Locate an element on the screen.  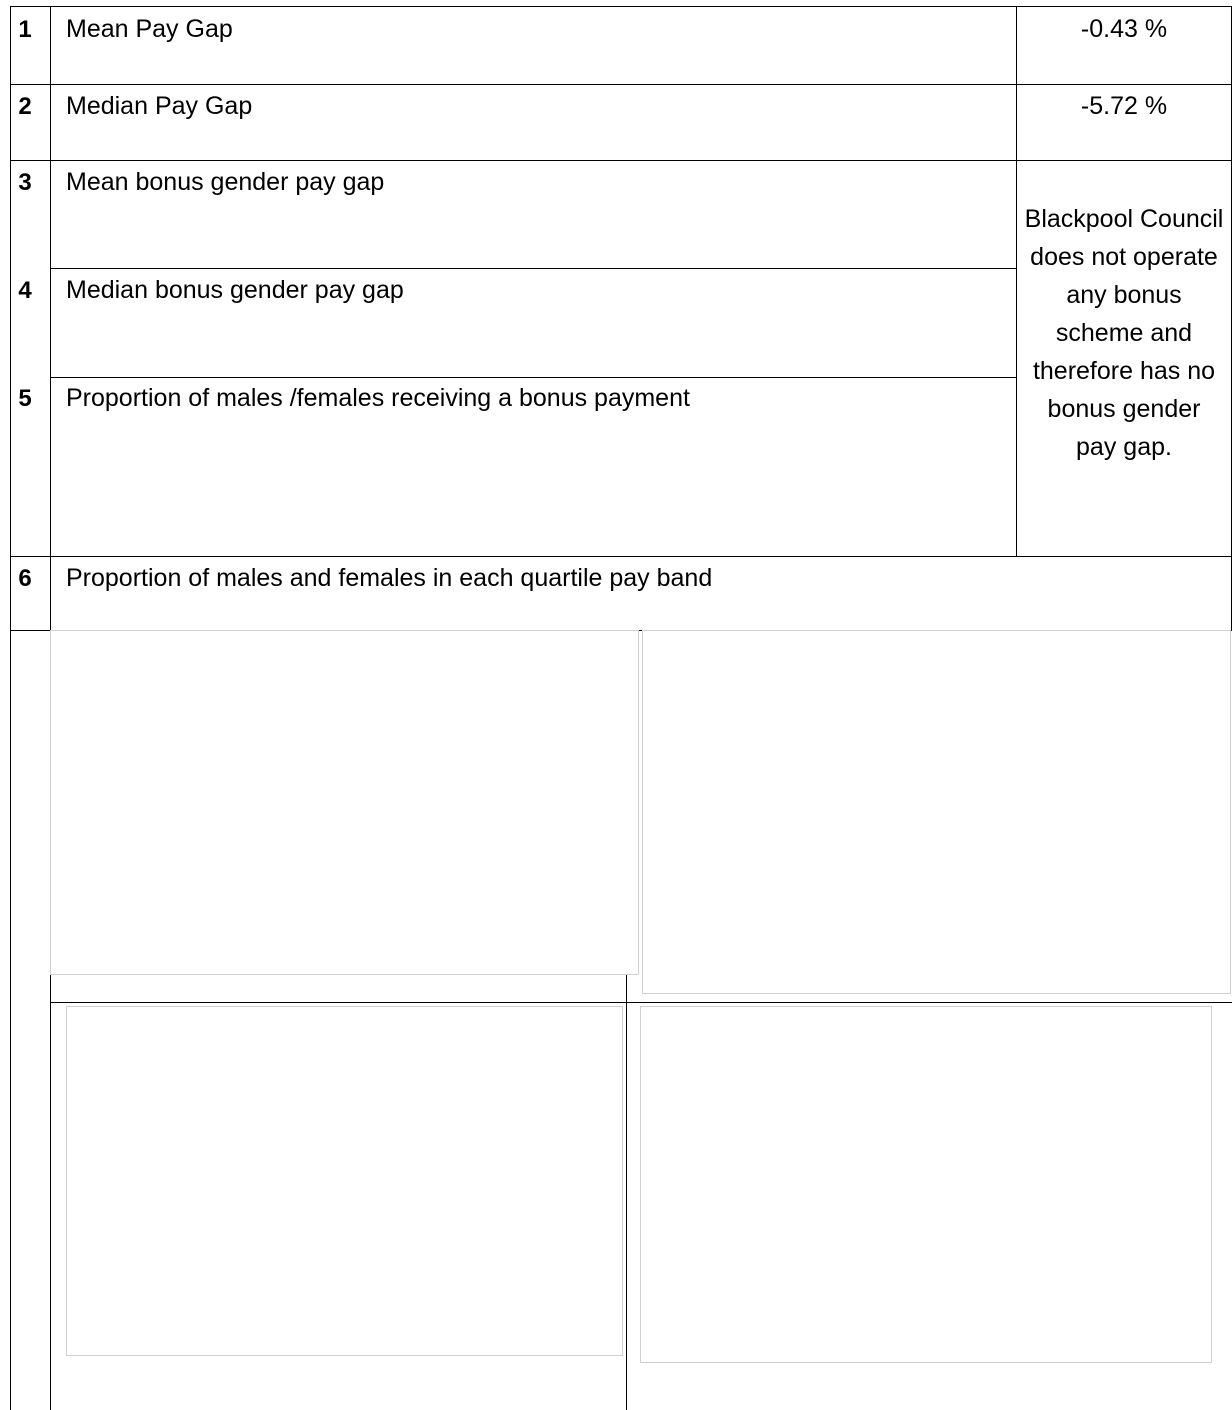
row-number: 1 is located at coordinates (25, 29).